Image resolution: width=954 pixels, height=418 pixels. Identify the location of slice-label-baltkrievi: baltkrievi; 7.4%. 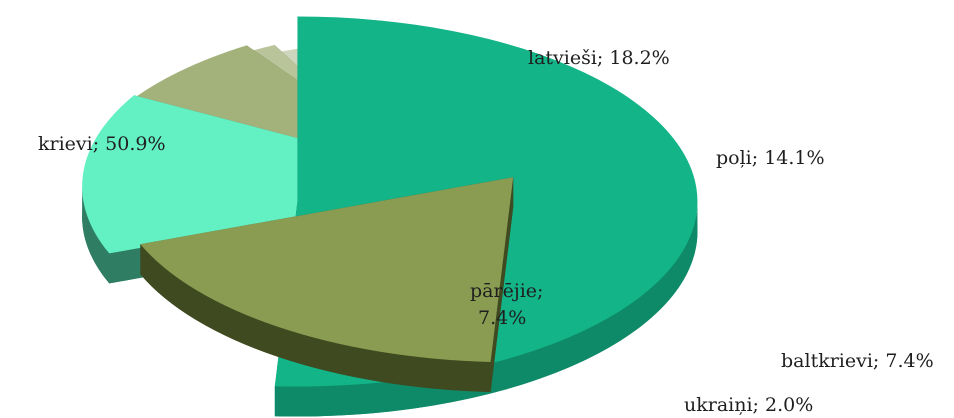
(857, 361).